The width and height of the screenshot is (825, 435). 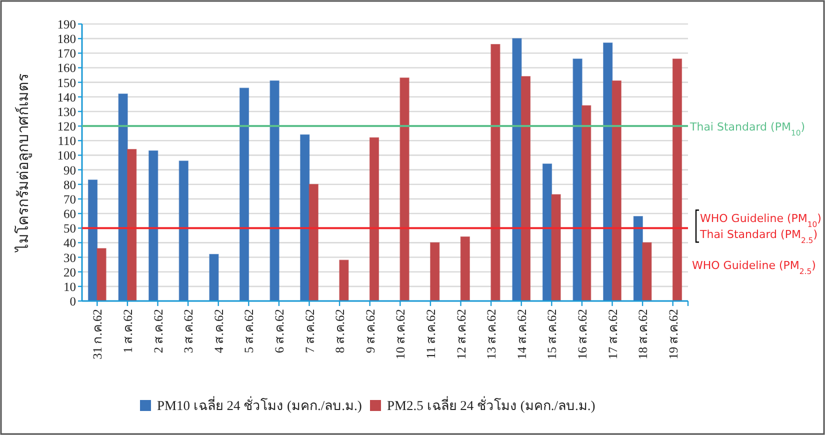 What do you see at coordinates (340, 331) in the screenshot?
I see `x-tick-label: 8 ส.ค.62` at bounding box center [340, 331].